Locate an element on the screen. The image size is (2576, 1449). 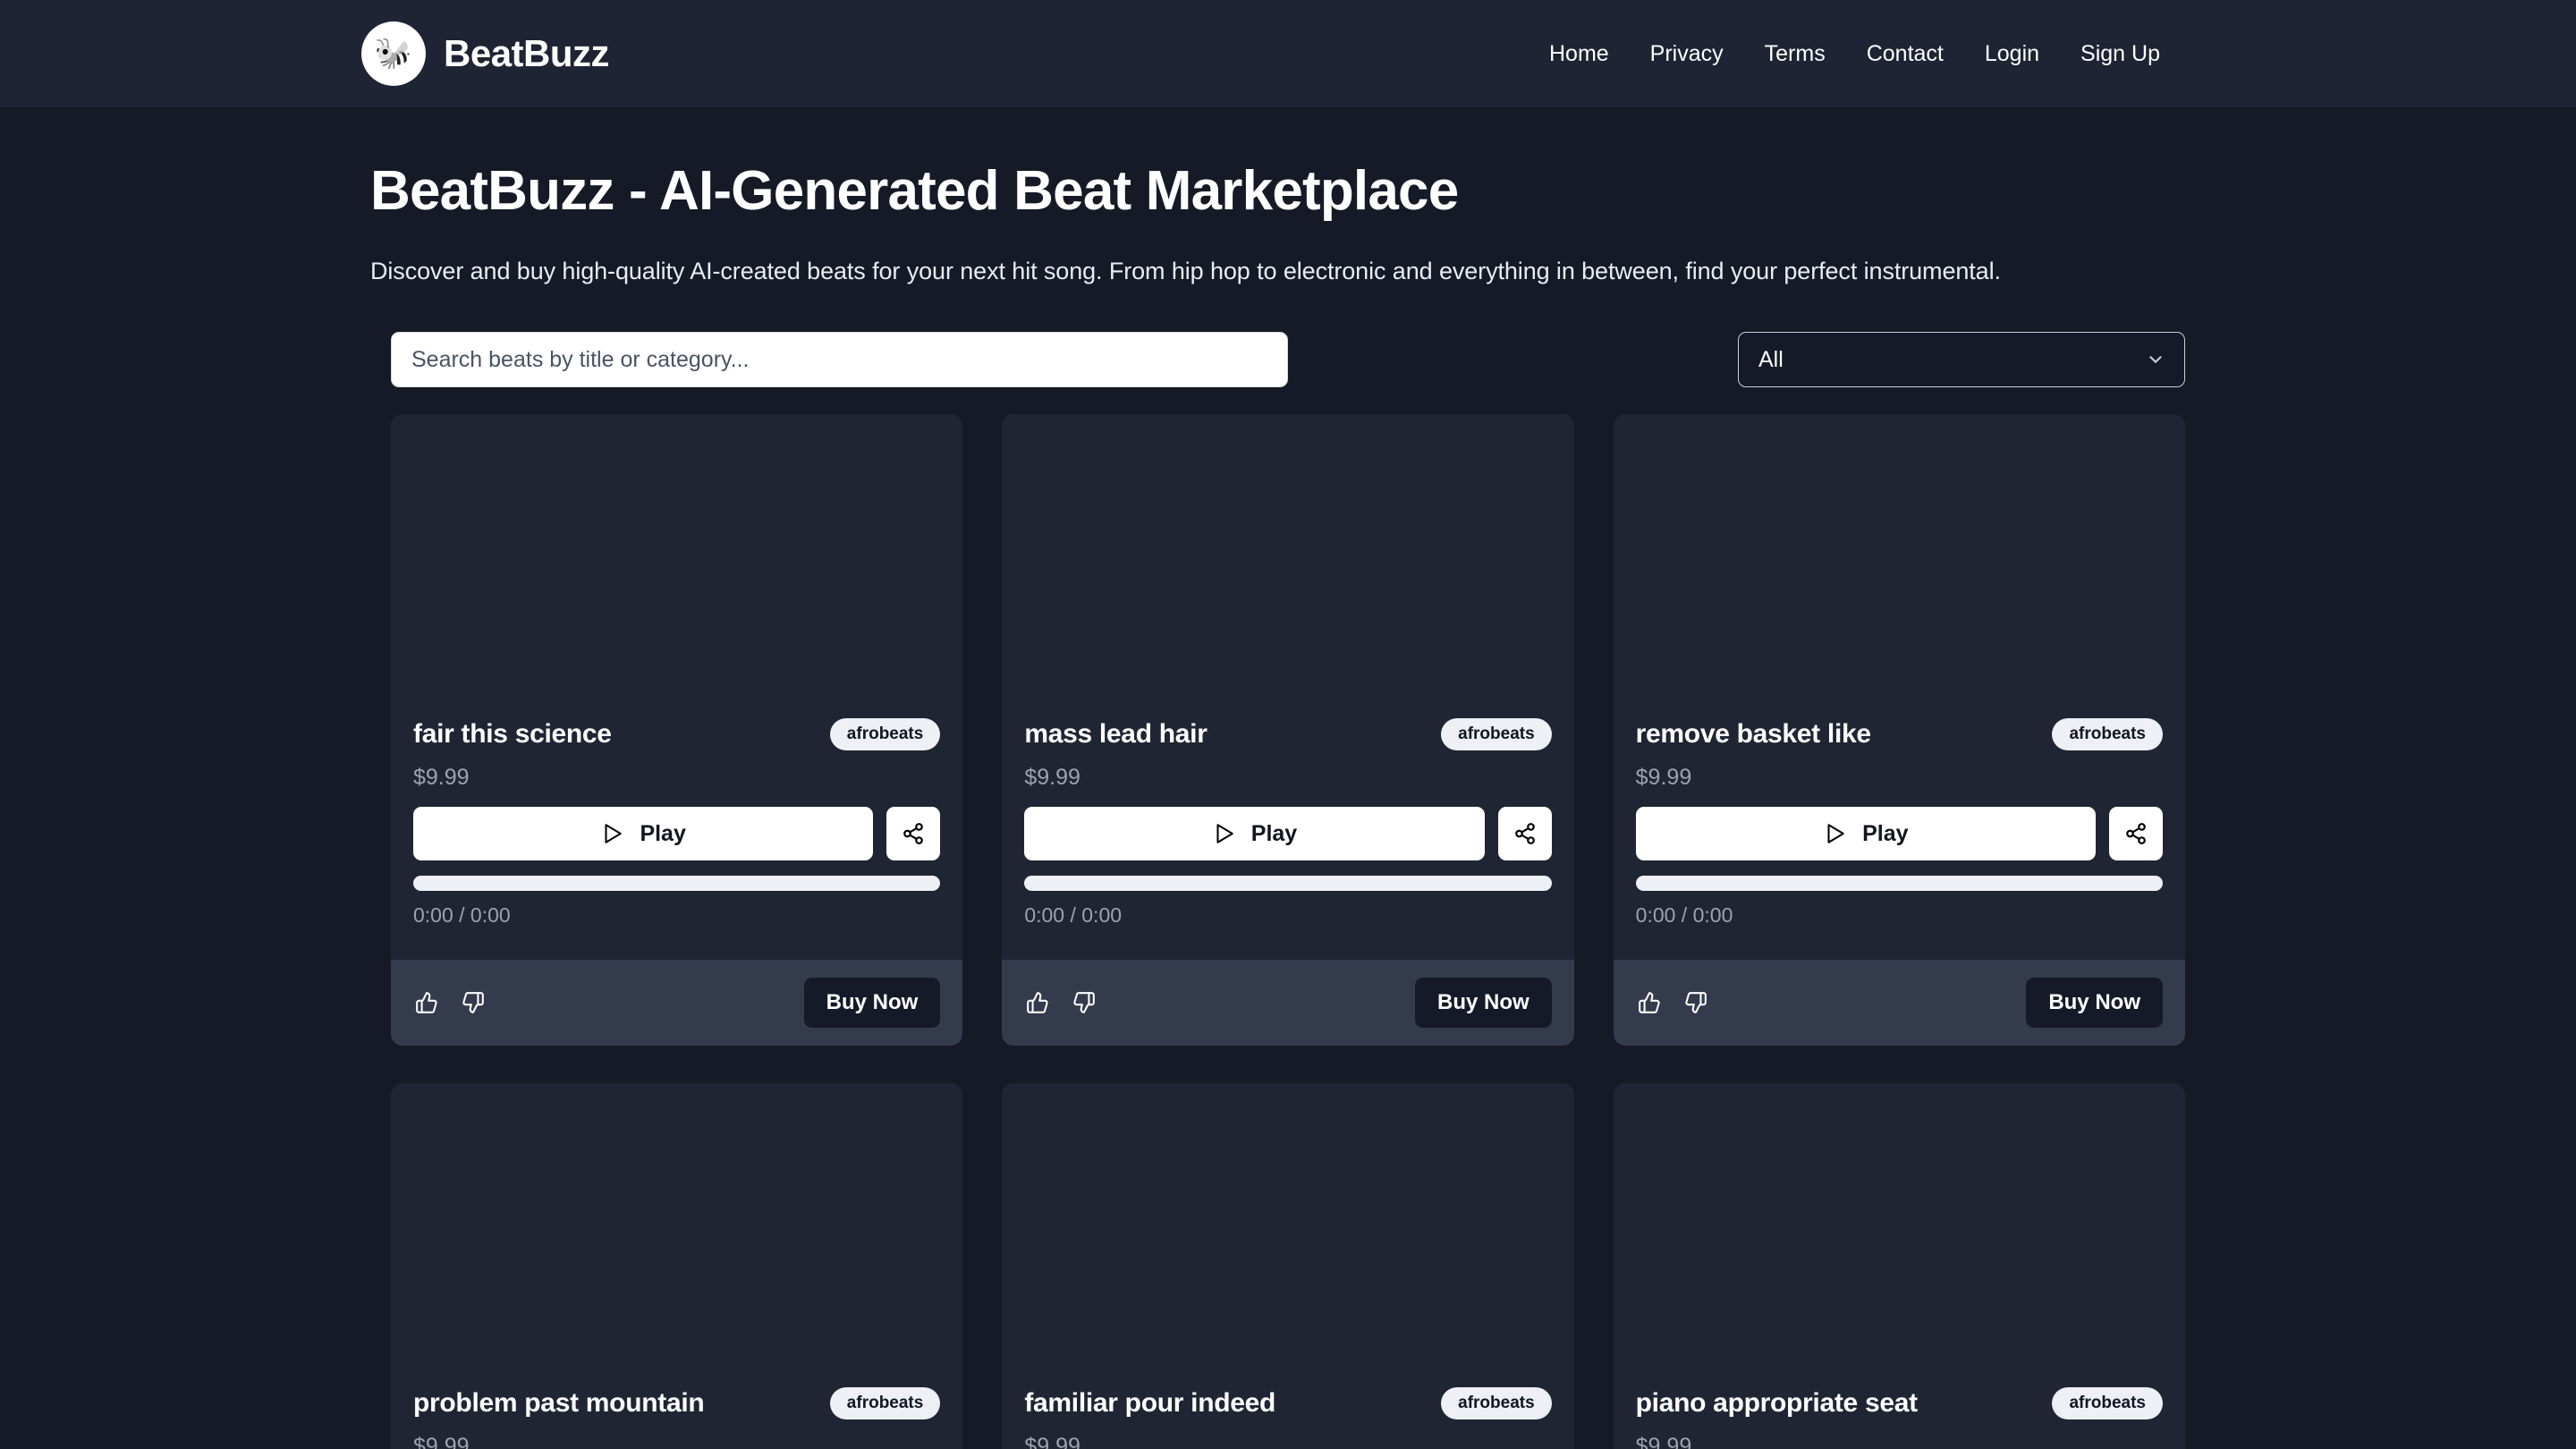
category-filter-value: All is located at coordinates (1961, 360).